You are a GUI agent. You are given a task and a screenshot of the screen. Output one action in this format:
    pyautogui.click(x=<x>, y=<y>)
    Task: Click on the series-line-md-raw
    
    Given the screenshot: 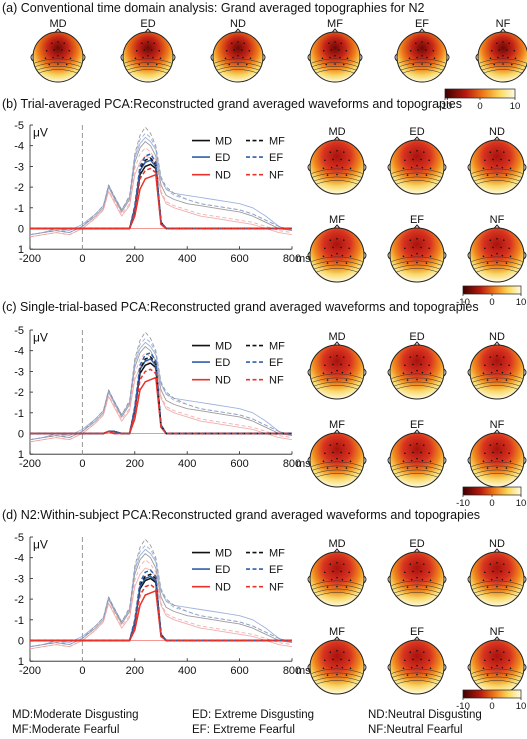 What is the action you would take?
    pyautogui.click(x=161, y=600)
    